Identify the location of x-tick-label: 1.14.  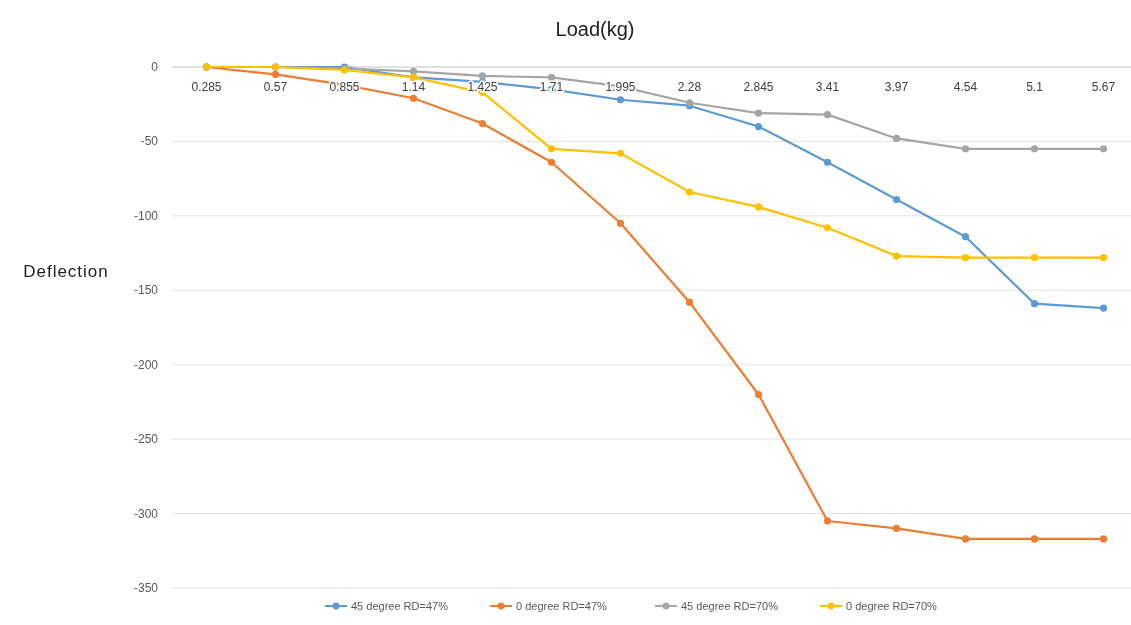
(413, 87).